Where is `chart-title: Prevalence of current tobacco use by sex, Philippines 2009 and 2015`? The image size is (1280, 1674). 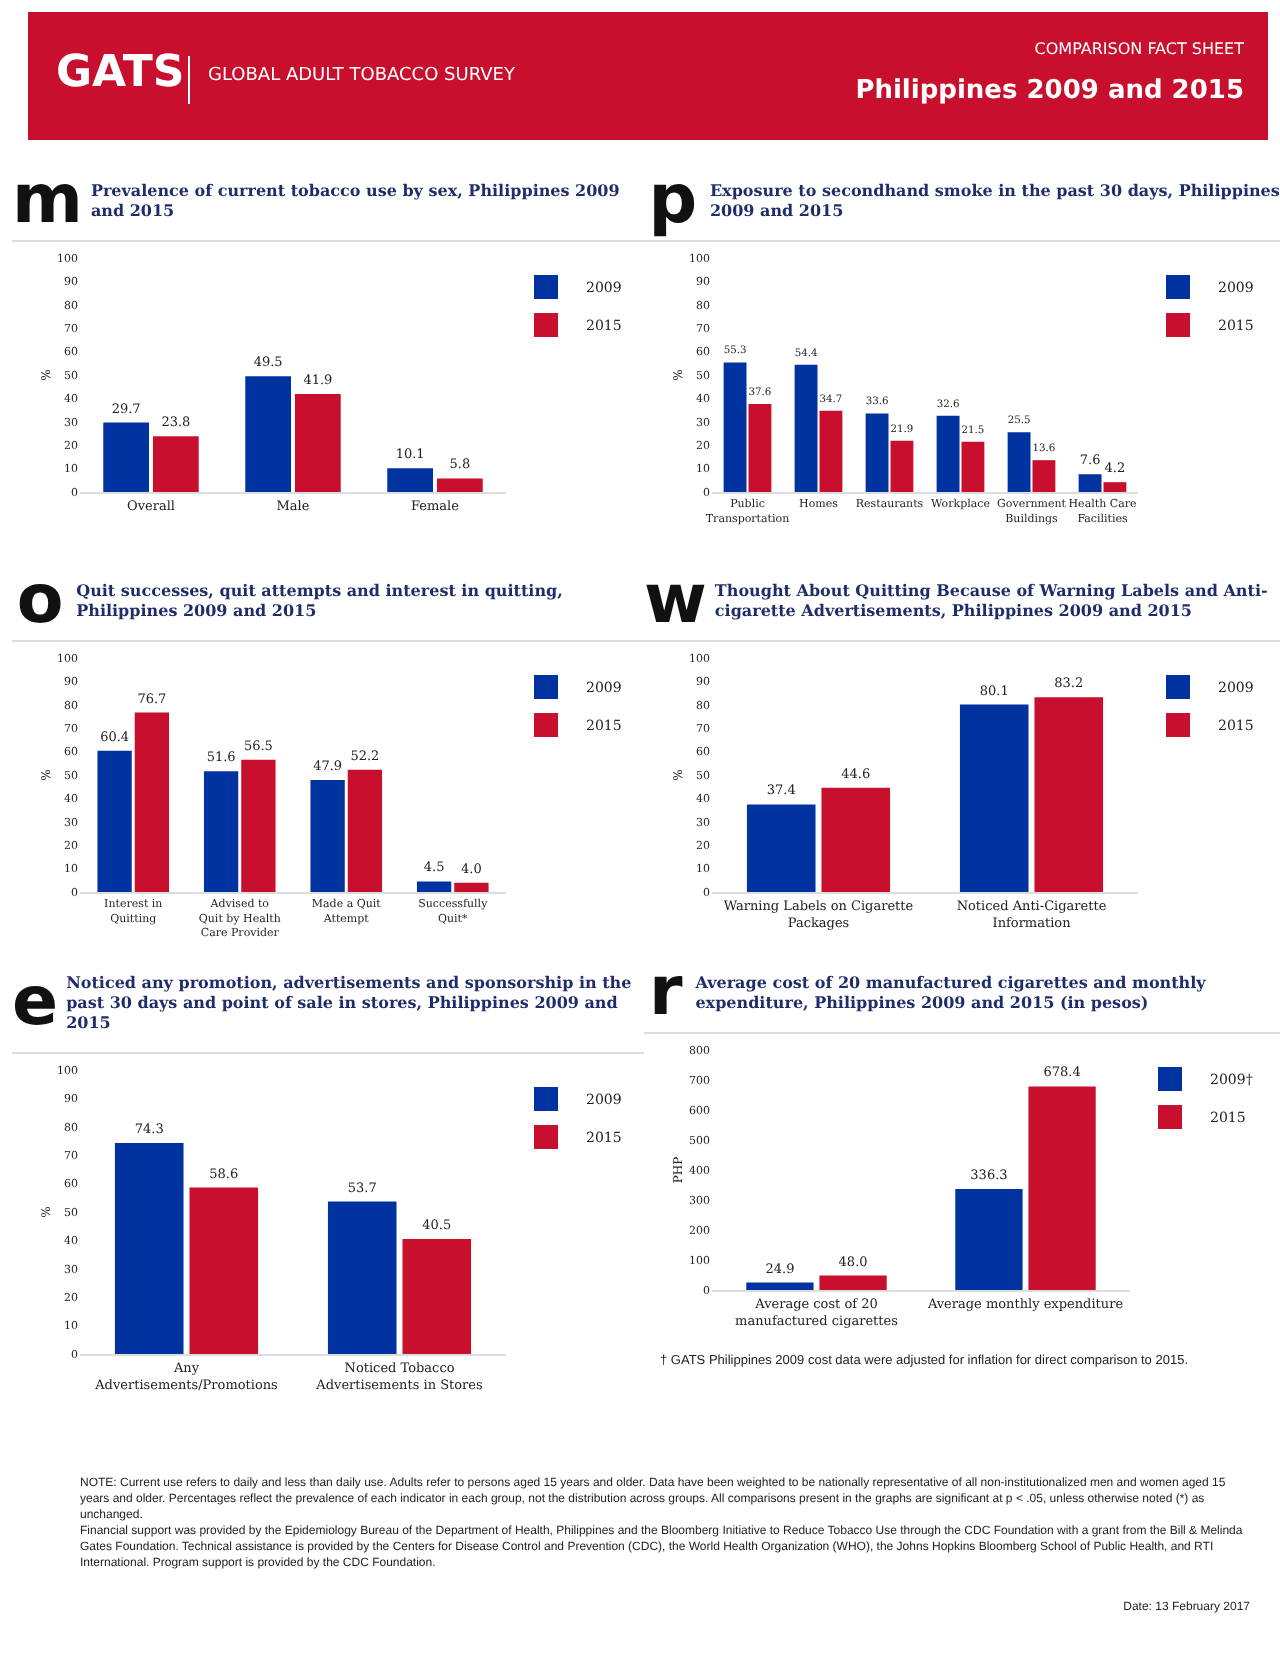
chart-title: Prevalence of current tobacco use by sex, Philippines 2009 and 2015 is located at coordinates (355, 200).